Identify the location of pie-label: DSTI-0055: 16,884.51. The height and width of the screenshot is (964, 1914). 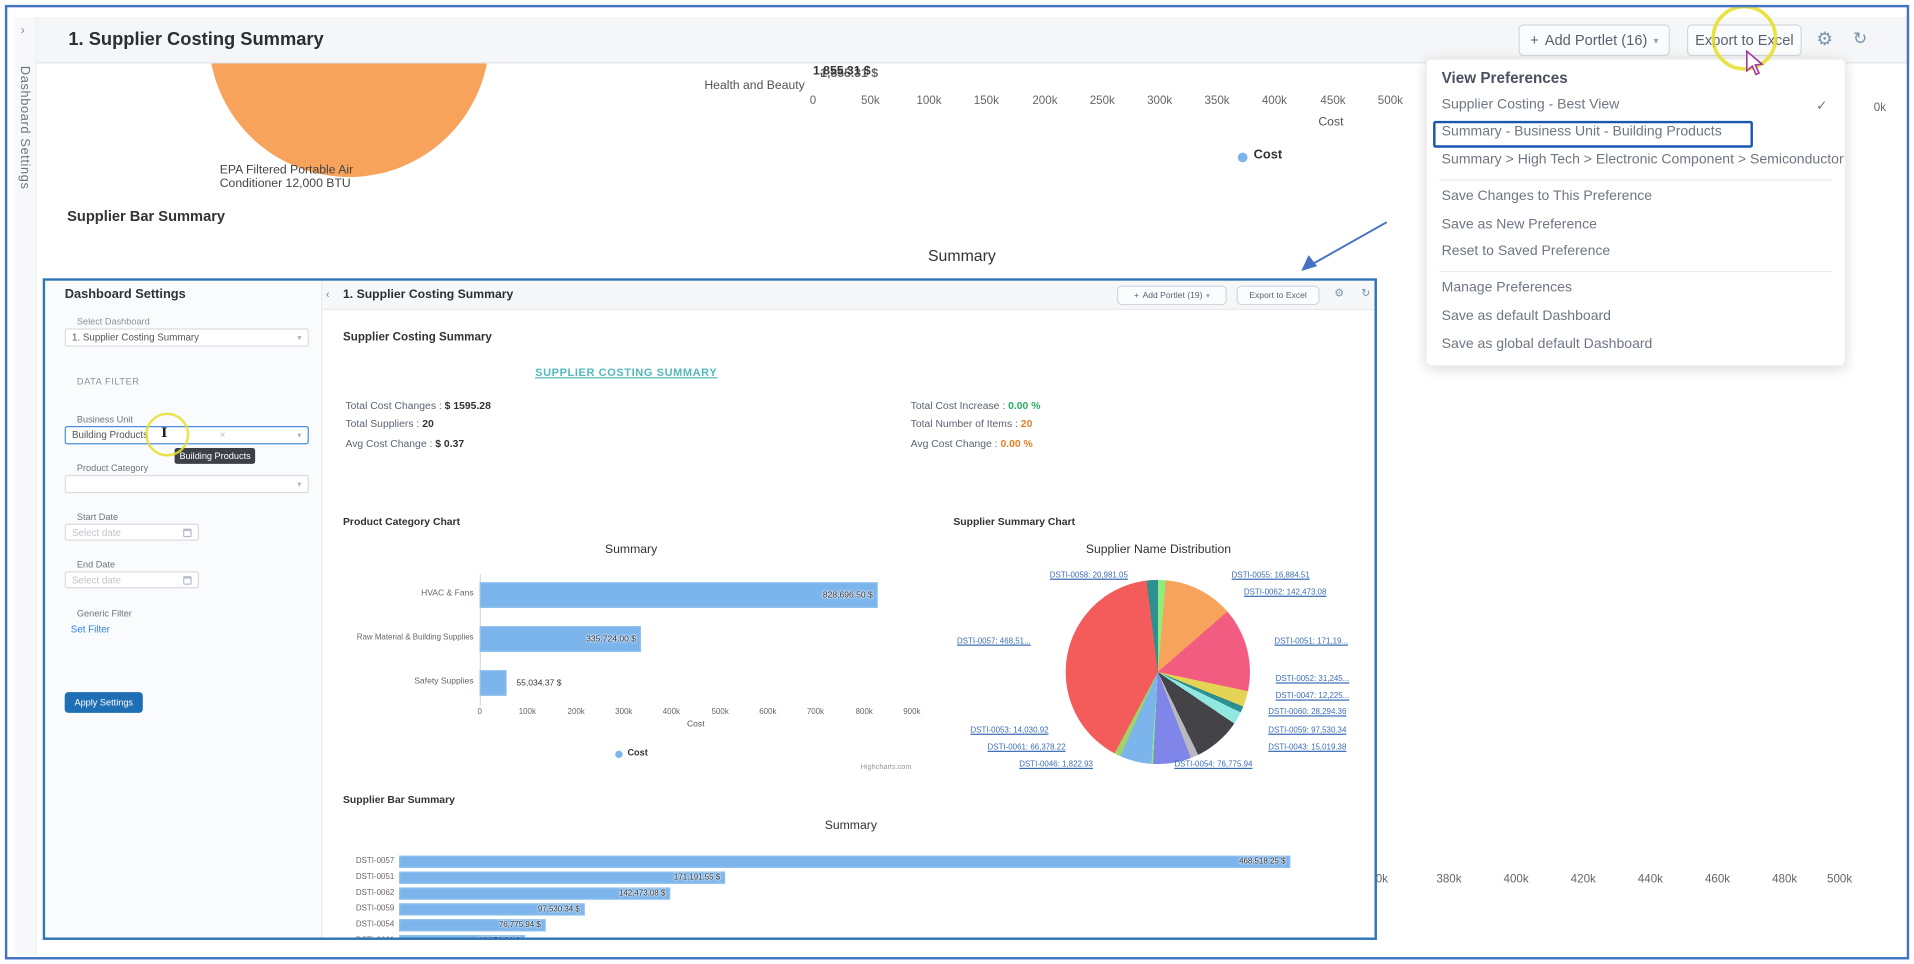
(1270, 575).